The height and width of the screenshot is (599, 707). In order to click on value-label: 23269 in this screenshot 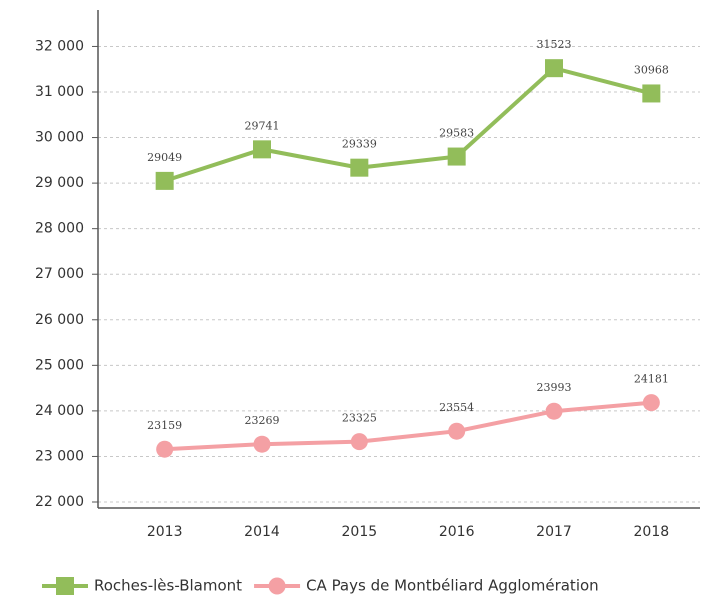, I will do `click(262, 420)`.